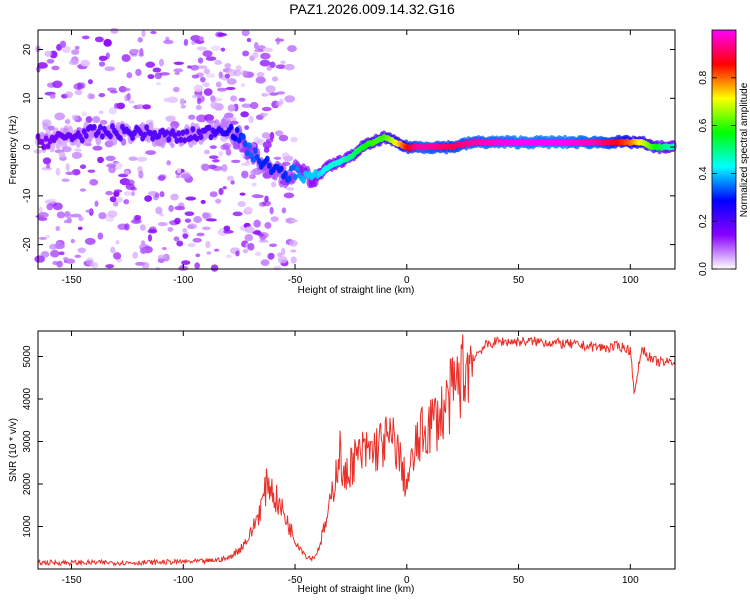 The width and height of the screenshot is (750, 605). What do you see at coordinates (13, 150) in the screenshot?
I see `spectrogram-y-label: Frequency (Hz)` at bounding box center [13, 150].